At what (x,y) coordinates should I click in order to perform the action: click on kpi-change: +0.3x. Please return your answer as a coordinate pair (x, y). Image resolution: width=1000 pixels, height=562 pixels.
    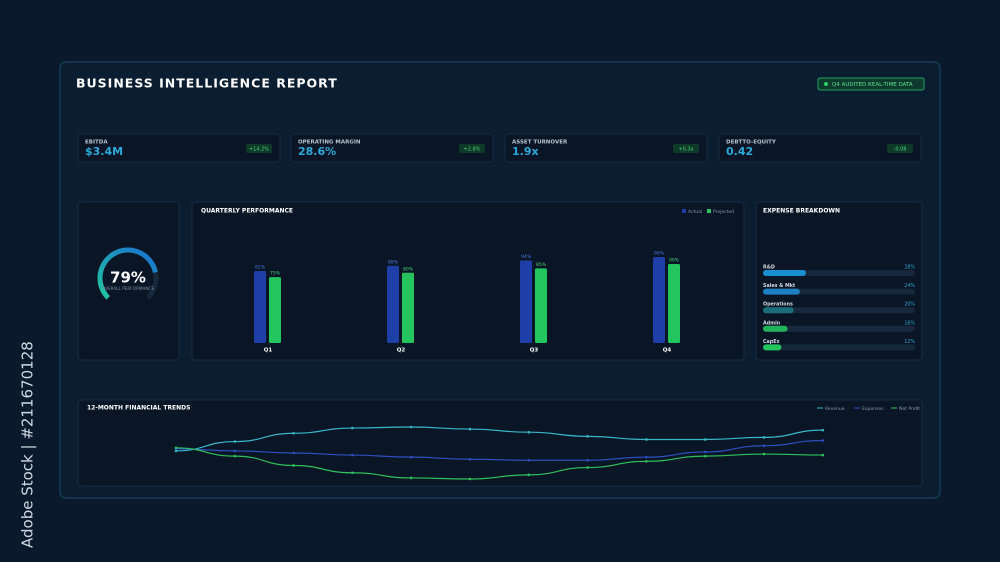
    Looking at the image, I should click on (685, 149).